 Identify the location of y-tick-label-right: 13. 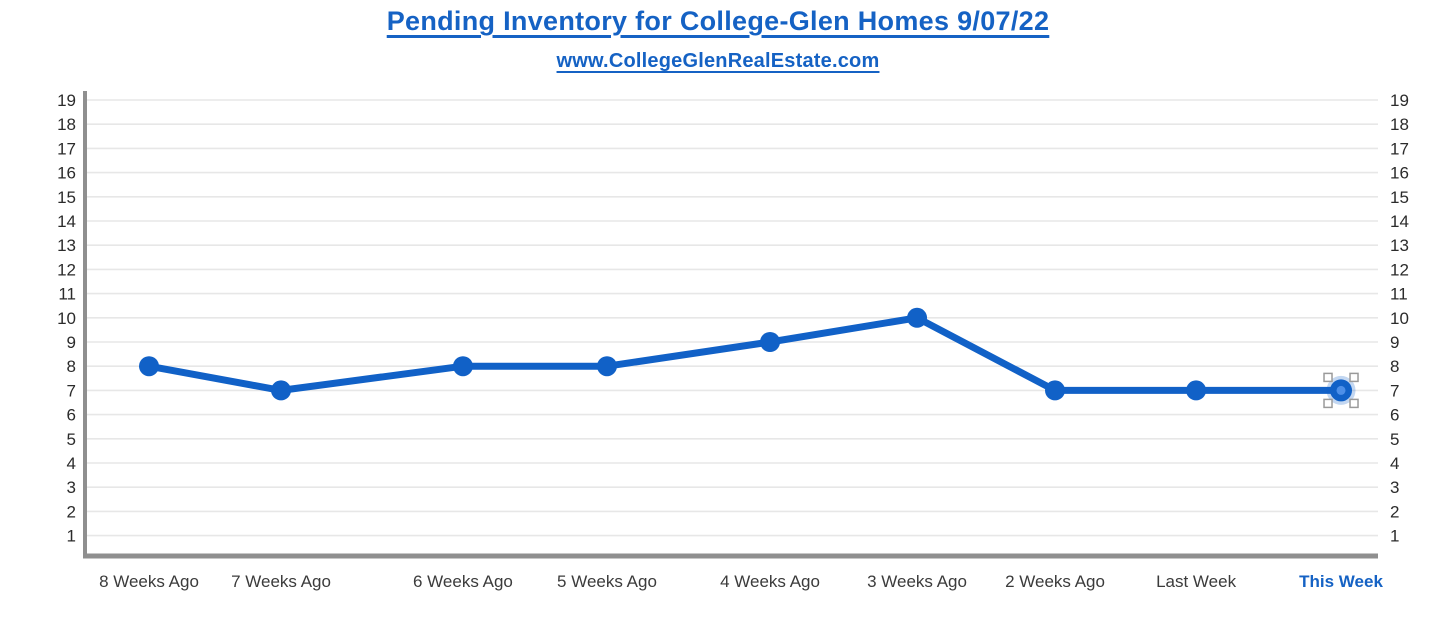
(1399, 245).